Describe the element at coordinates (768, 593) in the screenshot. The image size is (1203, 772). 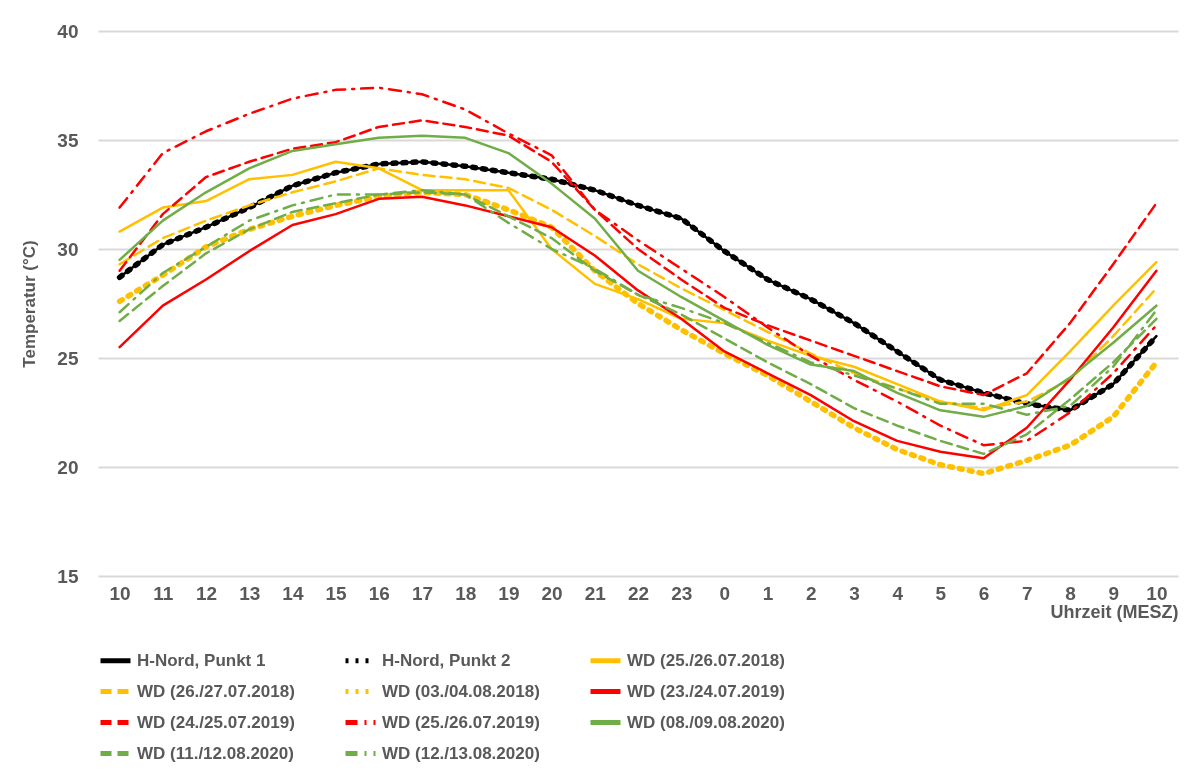
I see `x-tick-label: 1` at that location.